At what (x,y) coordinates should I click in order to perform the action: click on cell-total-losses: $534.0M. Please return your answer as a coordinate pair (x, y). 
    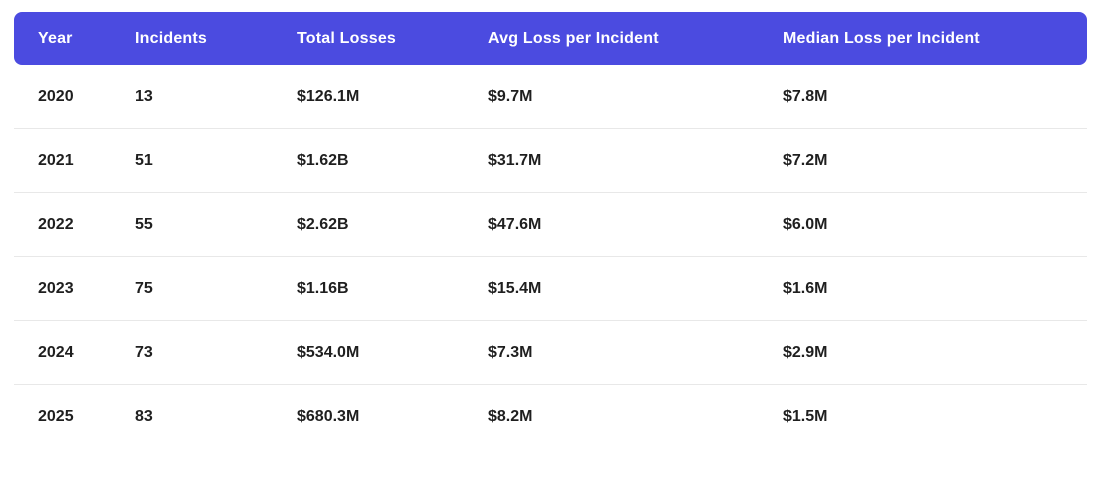
    Looking at the image, I should click on (368, 353).